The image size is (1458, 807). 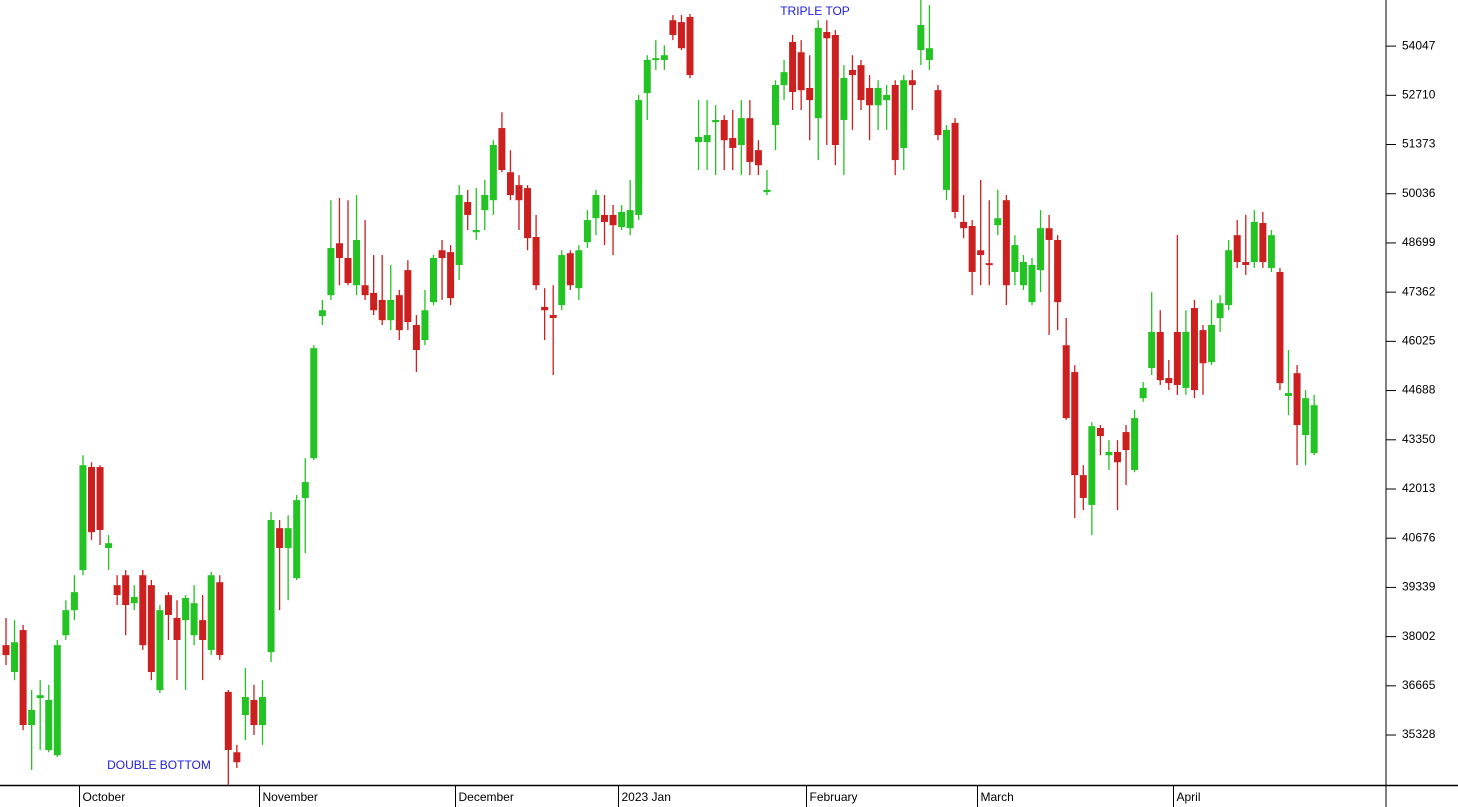 What do you see at coordinates (646, 797) in the screenshot?
I see `x-tick-label: 2023 Jan` at bounding box center [646, 797].